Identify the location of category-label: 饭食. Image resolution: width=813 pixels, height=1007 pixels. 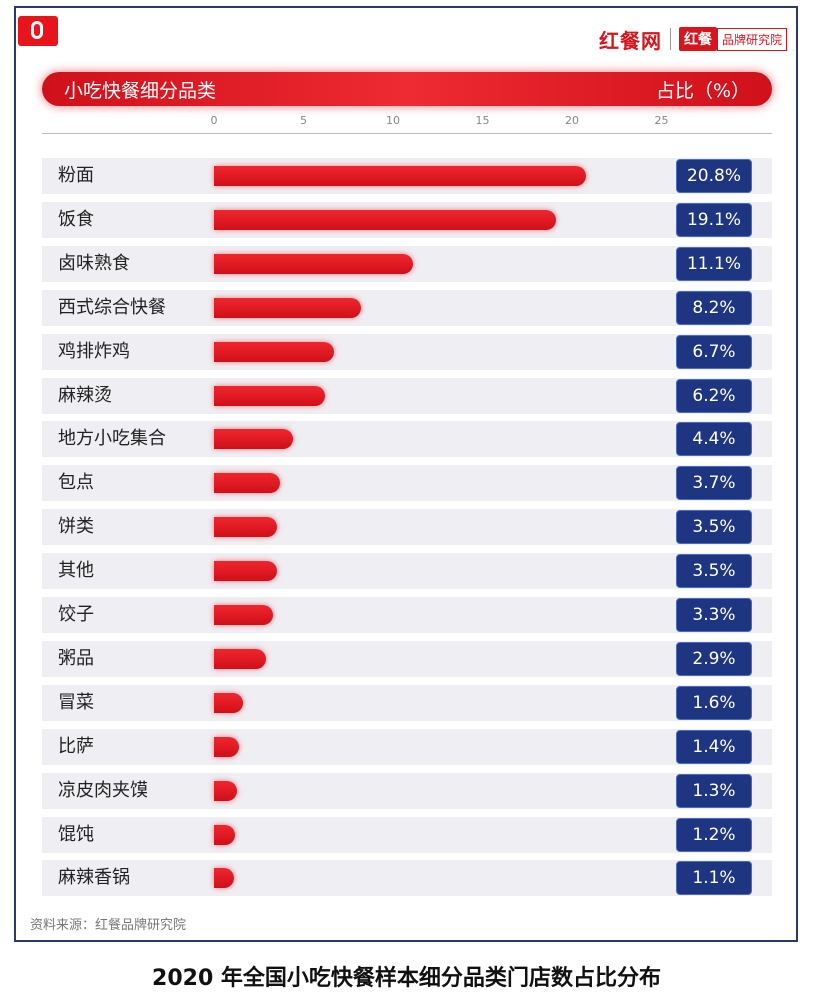
(76, 219).